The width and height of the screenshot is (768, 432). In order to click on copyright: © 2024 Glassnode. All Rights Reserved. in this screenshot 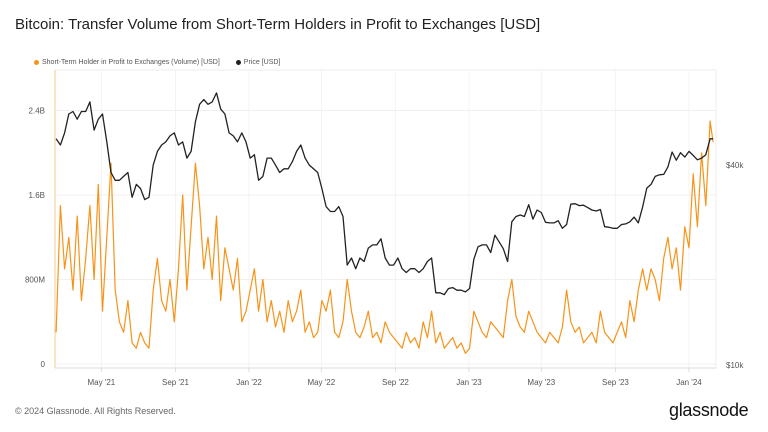, I will do `click(95, 411)`.